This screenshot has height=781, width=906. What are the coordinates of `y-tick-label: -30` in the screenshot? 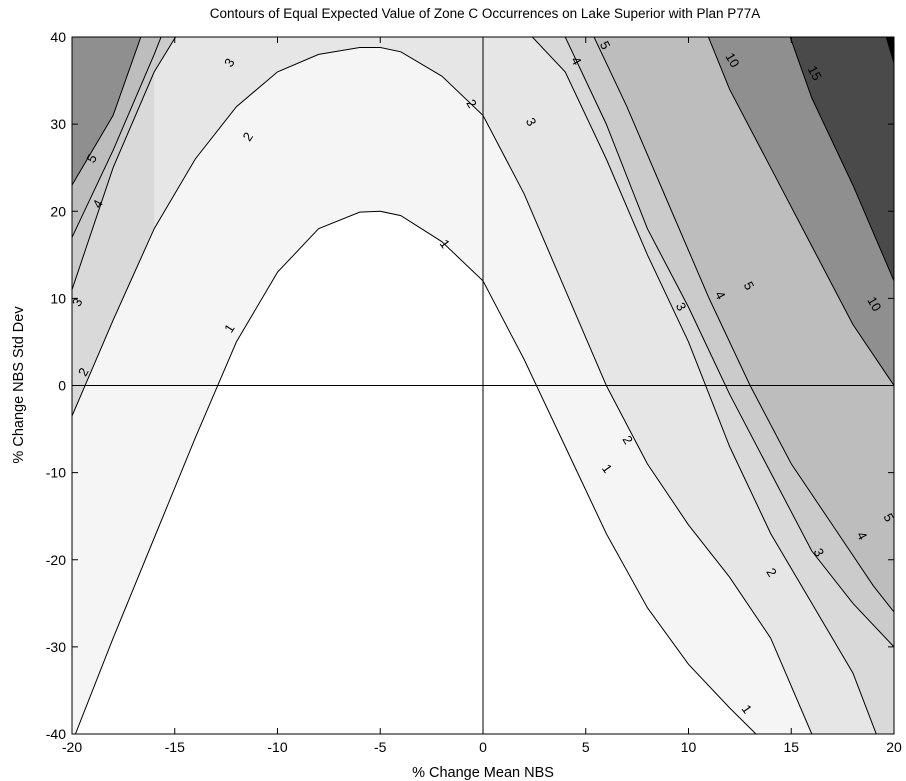 It's located at (56, 647).